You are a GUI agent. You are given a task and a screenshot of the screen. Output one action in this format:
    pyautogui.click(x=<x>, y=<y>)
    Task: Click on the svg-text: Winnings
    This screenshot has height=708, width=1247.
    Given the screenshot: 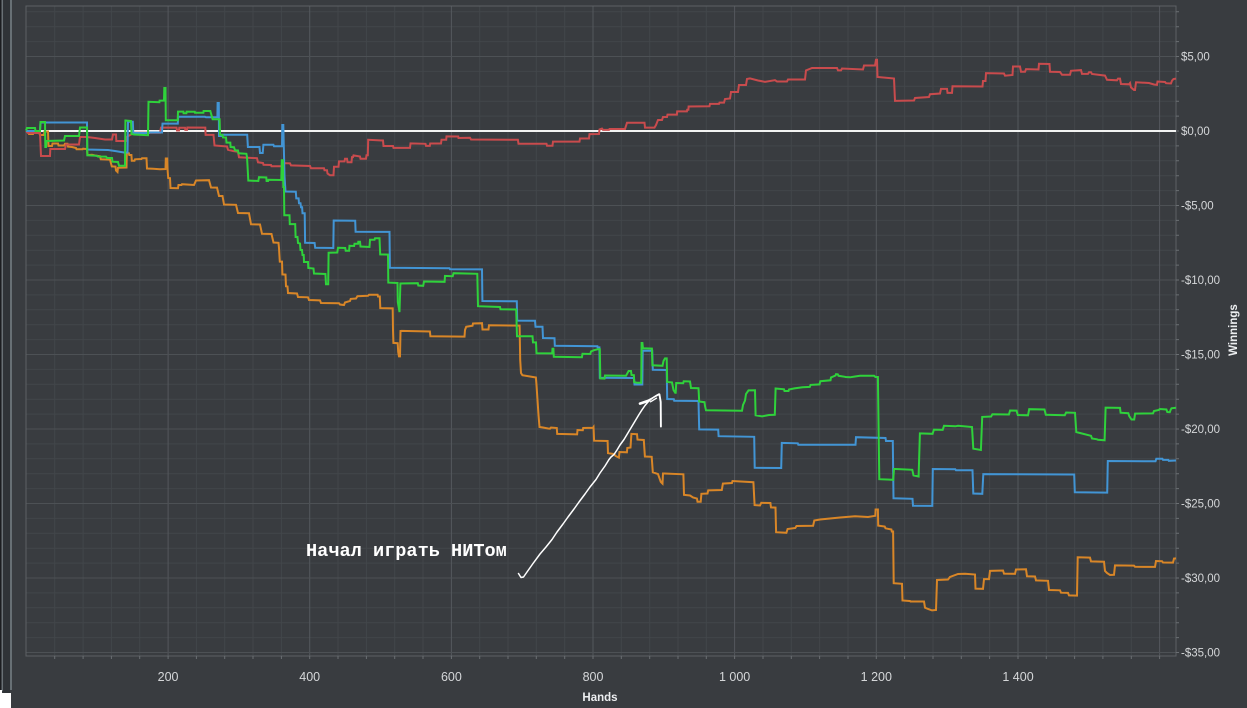 What is the action you would take?
    pyautogui.click(x=1234, y=330)
    